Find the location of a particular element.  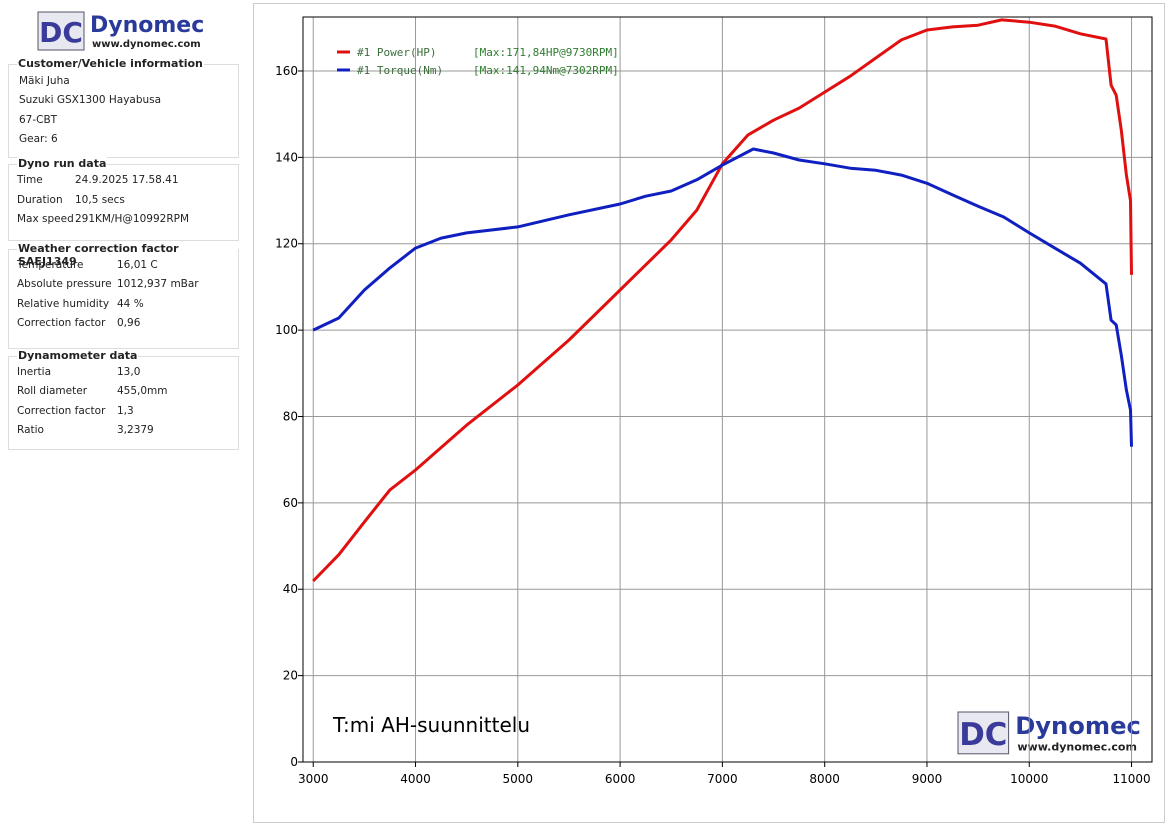

y-tick-label: 140 is located at coordinates (286, 157).